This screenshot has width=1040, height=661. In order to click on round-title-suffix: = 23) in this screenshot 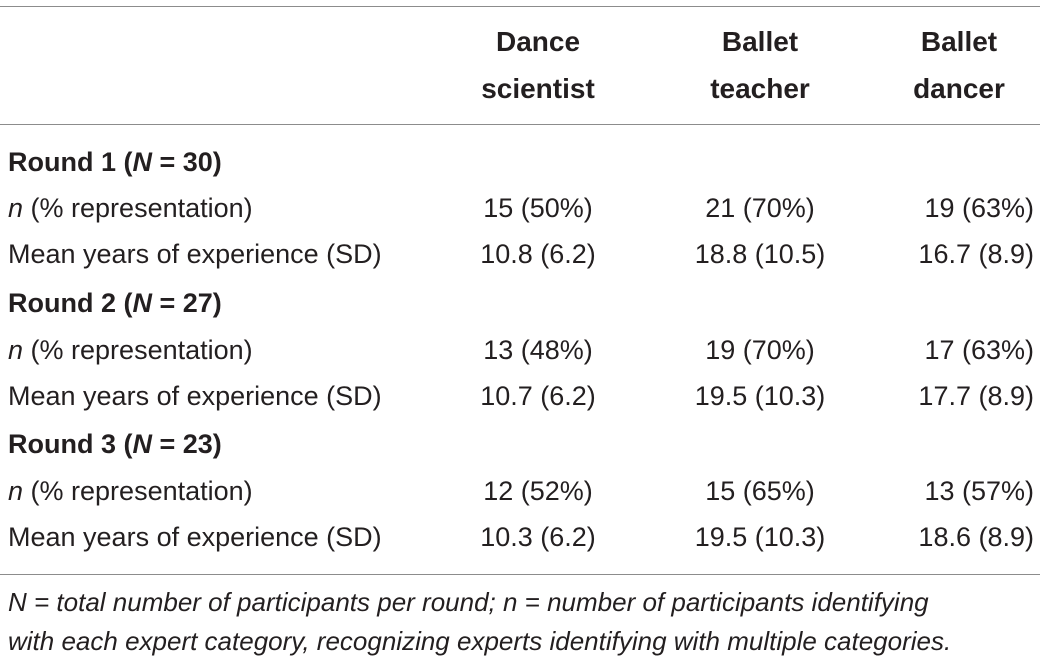, I will do `click(186, 444)`.